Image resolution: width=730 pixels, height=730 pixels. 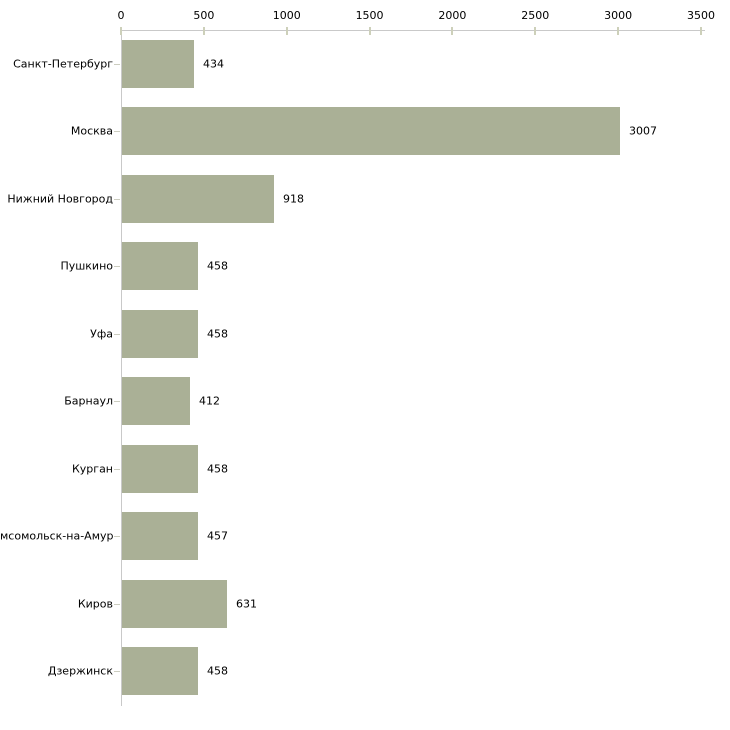 I want to click on x-tick-label: 2500, so click(x=535, y=15).